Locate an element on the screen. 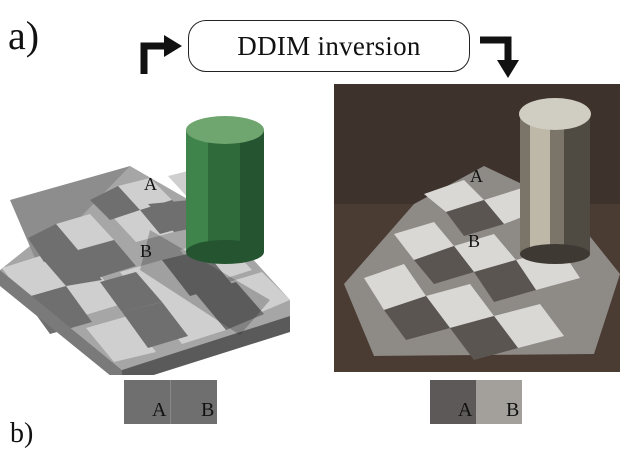 The width and height of the screenshot is (626, 449). input-swatch-a: A is located at coordinates (147, 402).